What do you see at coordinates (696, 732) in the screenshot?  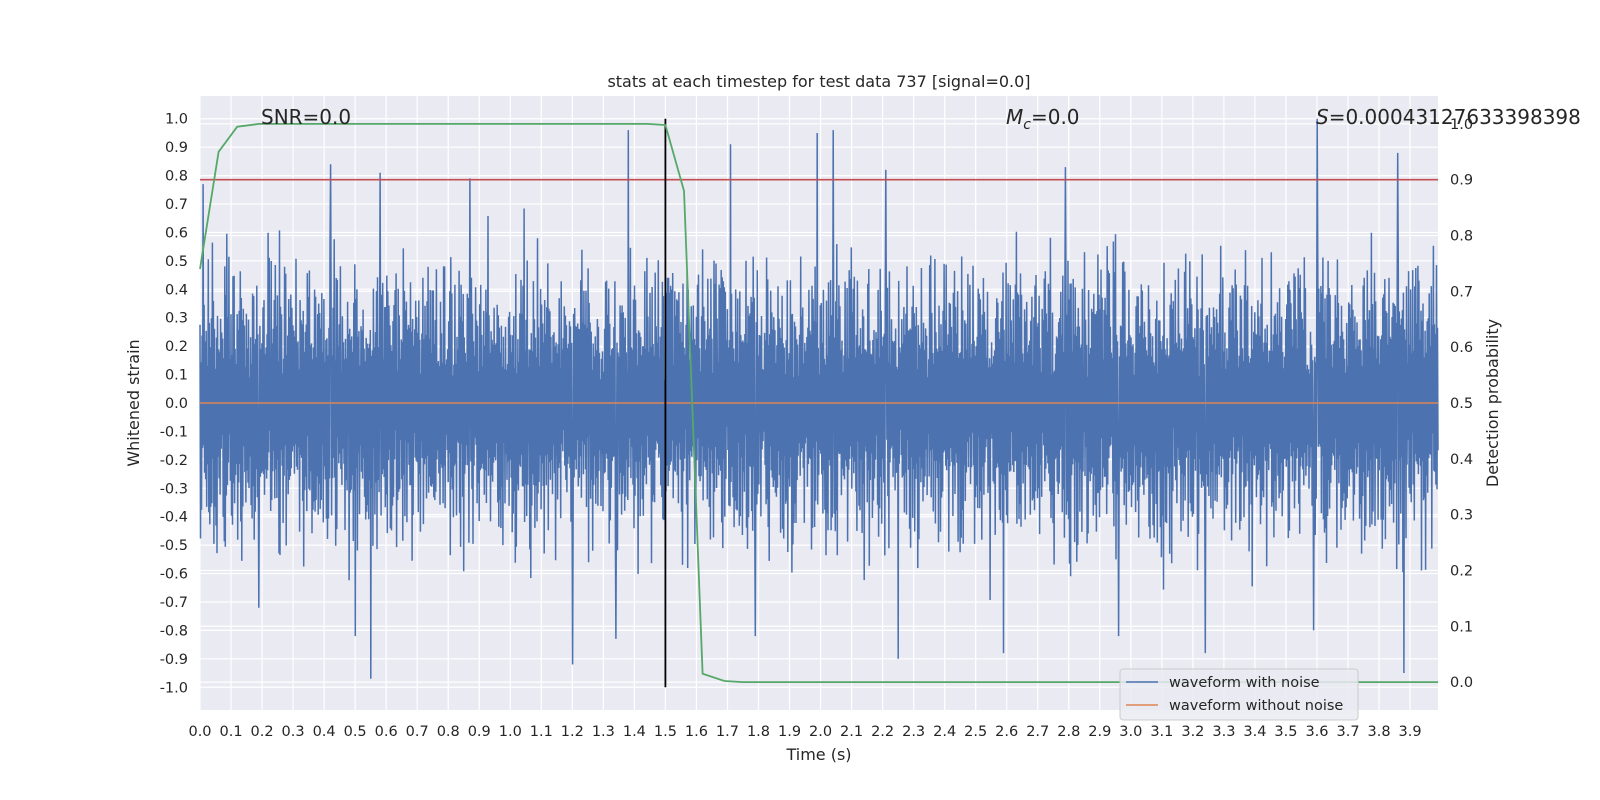 I see `x-tick-label: 1.6` at bounding box center [696, 732].